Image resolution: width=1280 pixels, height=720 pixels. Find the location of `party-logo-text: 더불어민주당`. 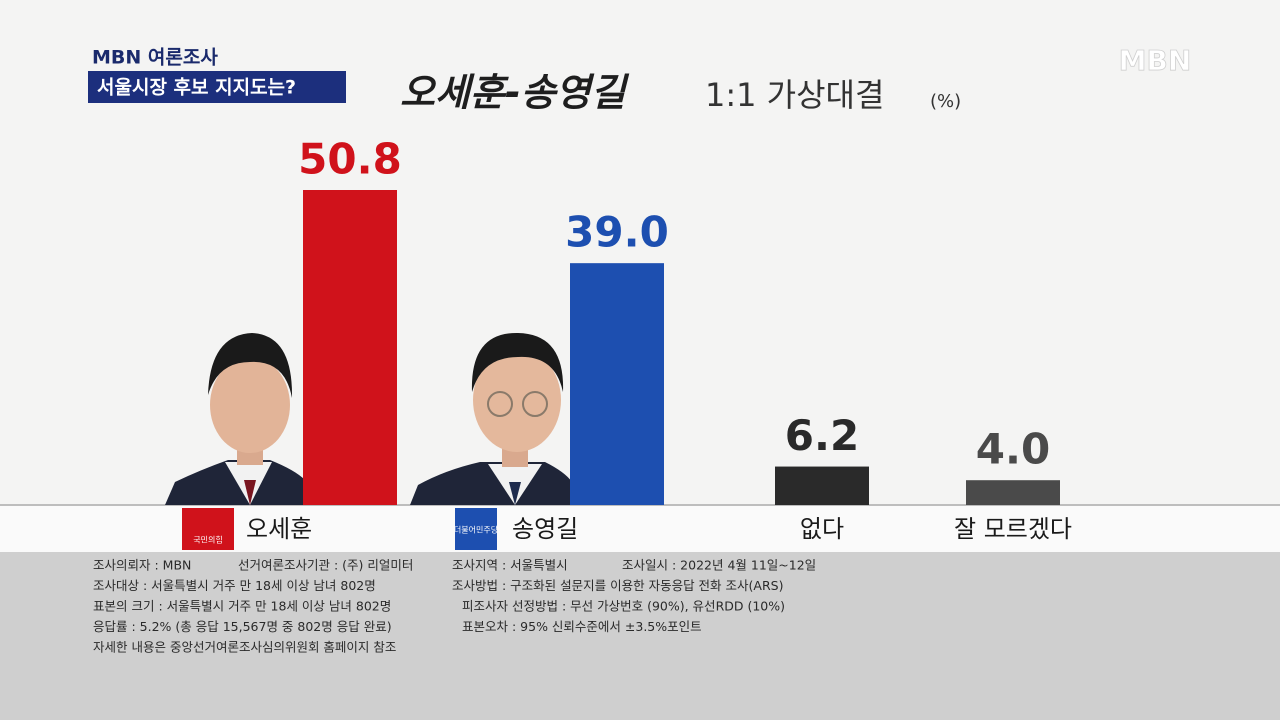

party-logo-text: 더불어민주당 is located at coordinates (476, 530).